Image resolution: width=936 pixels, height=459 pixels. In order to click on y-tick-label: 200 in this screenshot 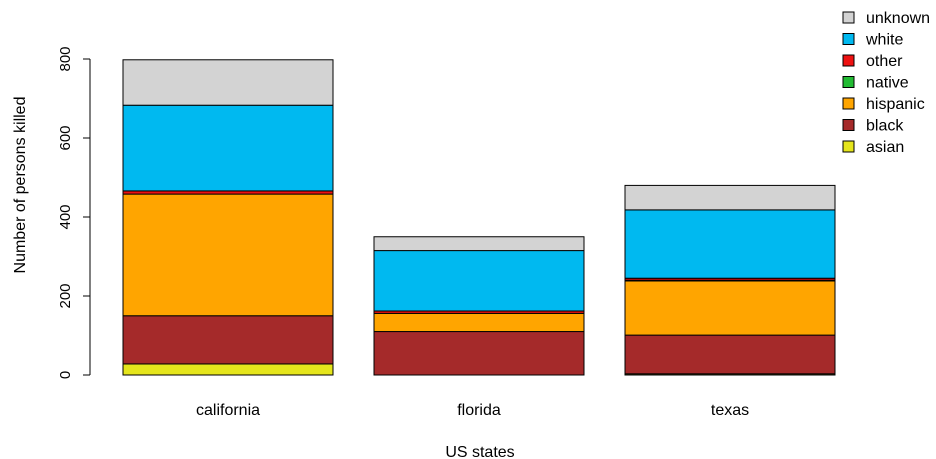, I will do `click(65, 295)`.